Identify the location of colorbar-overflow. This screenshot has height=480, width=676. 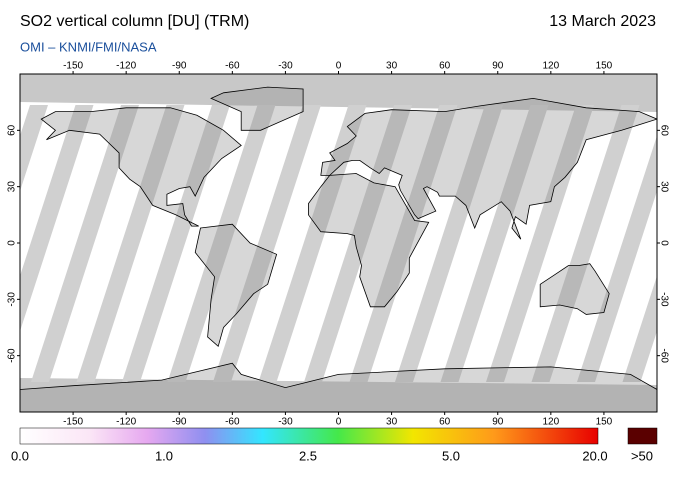
(642, 436).